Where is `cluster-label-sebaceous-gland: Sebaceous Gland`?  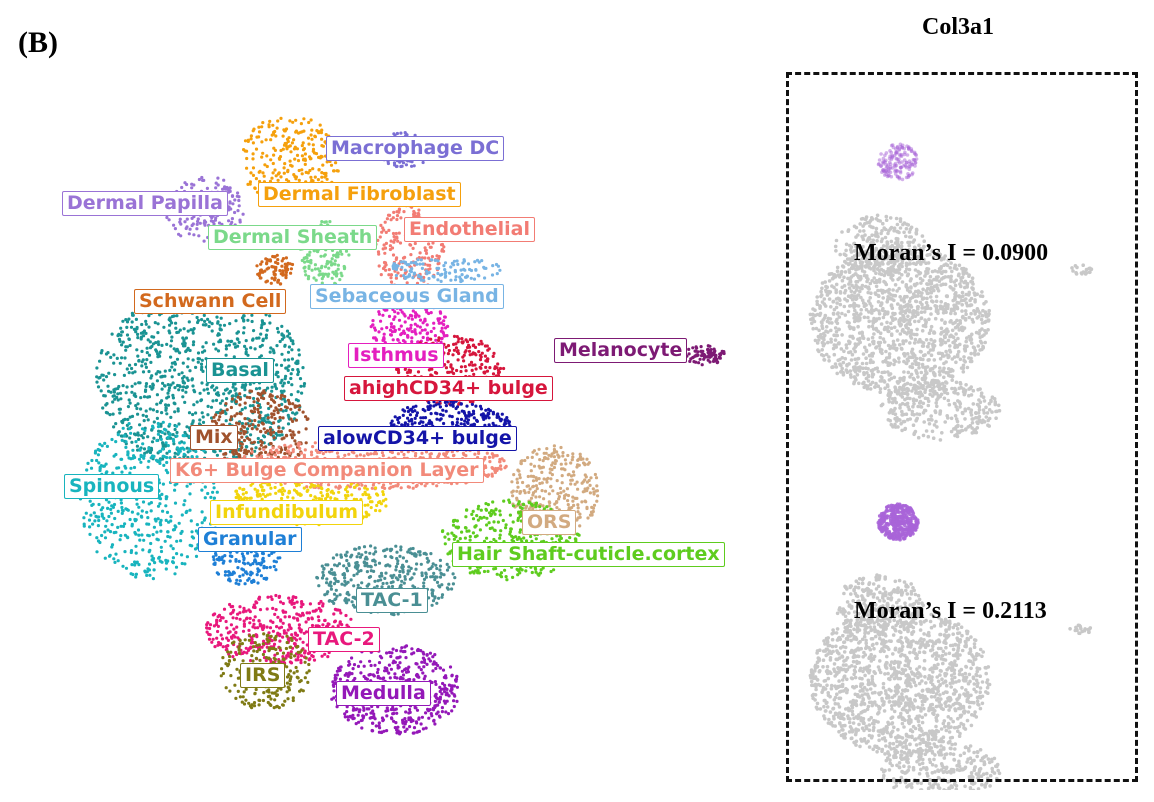
cluster-label-sebaceous-gland: Sebaceous Gland is located at coordinates (407, 296).